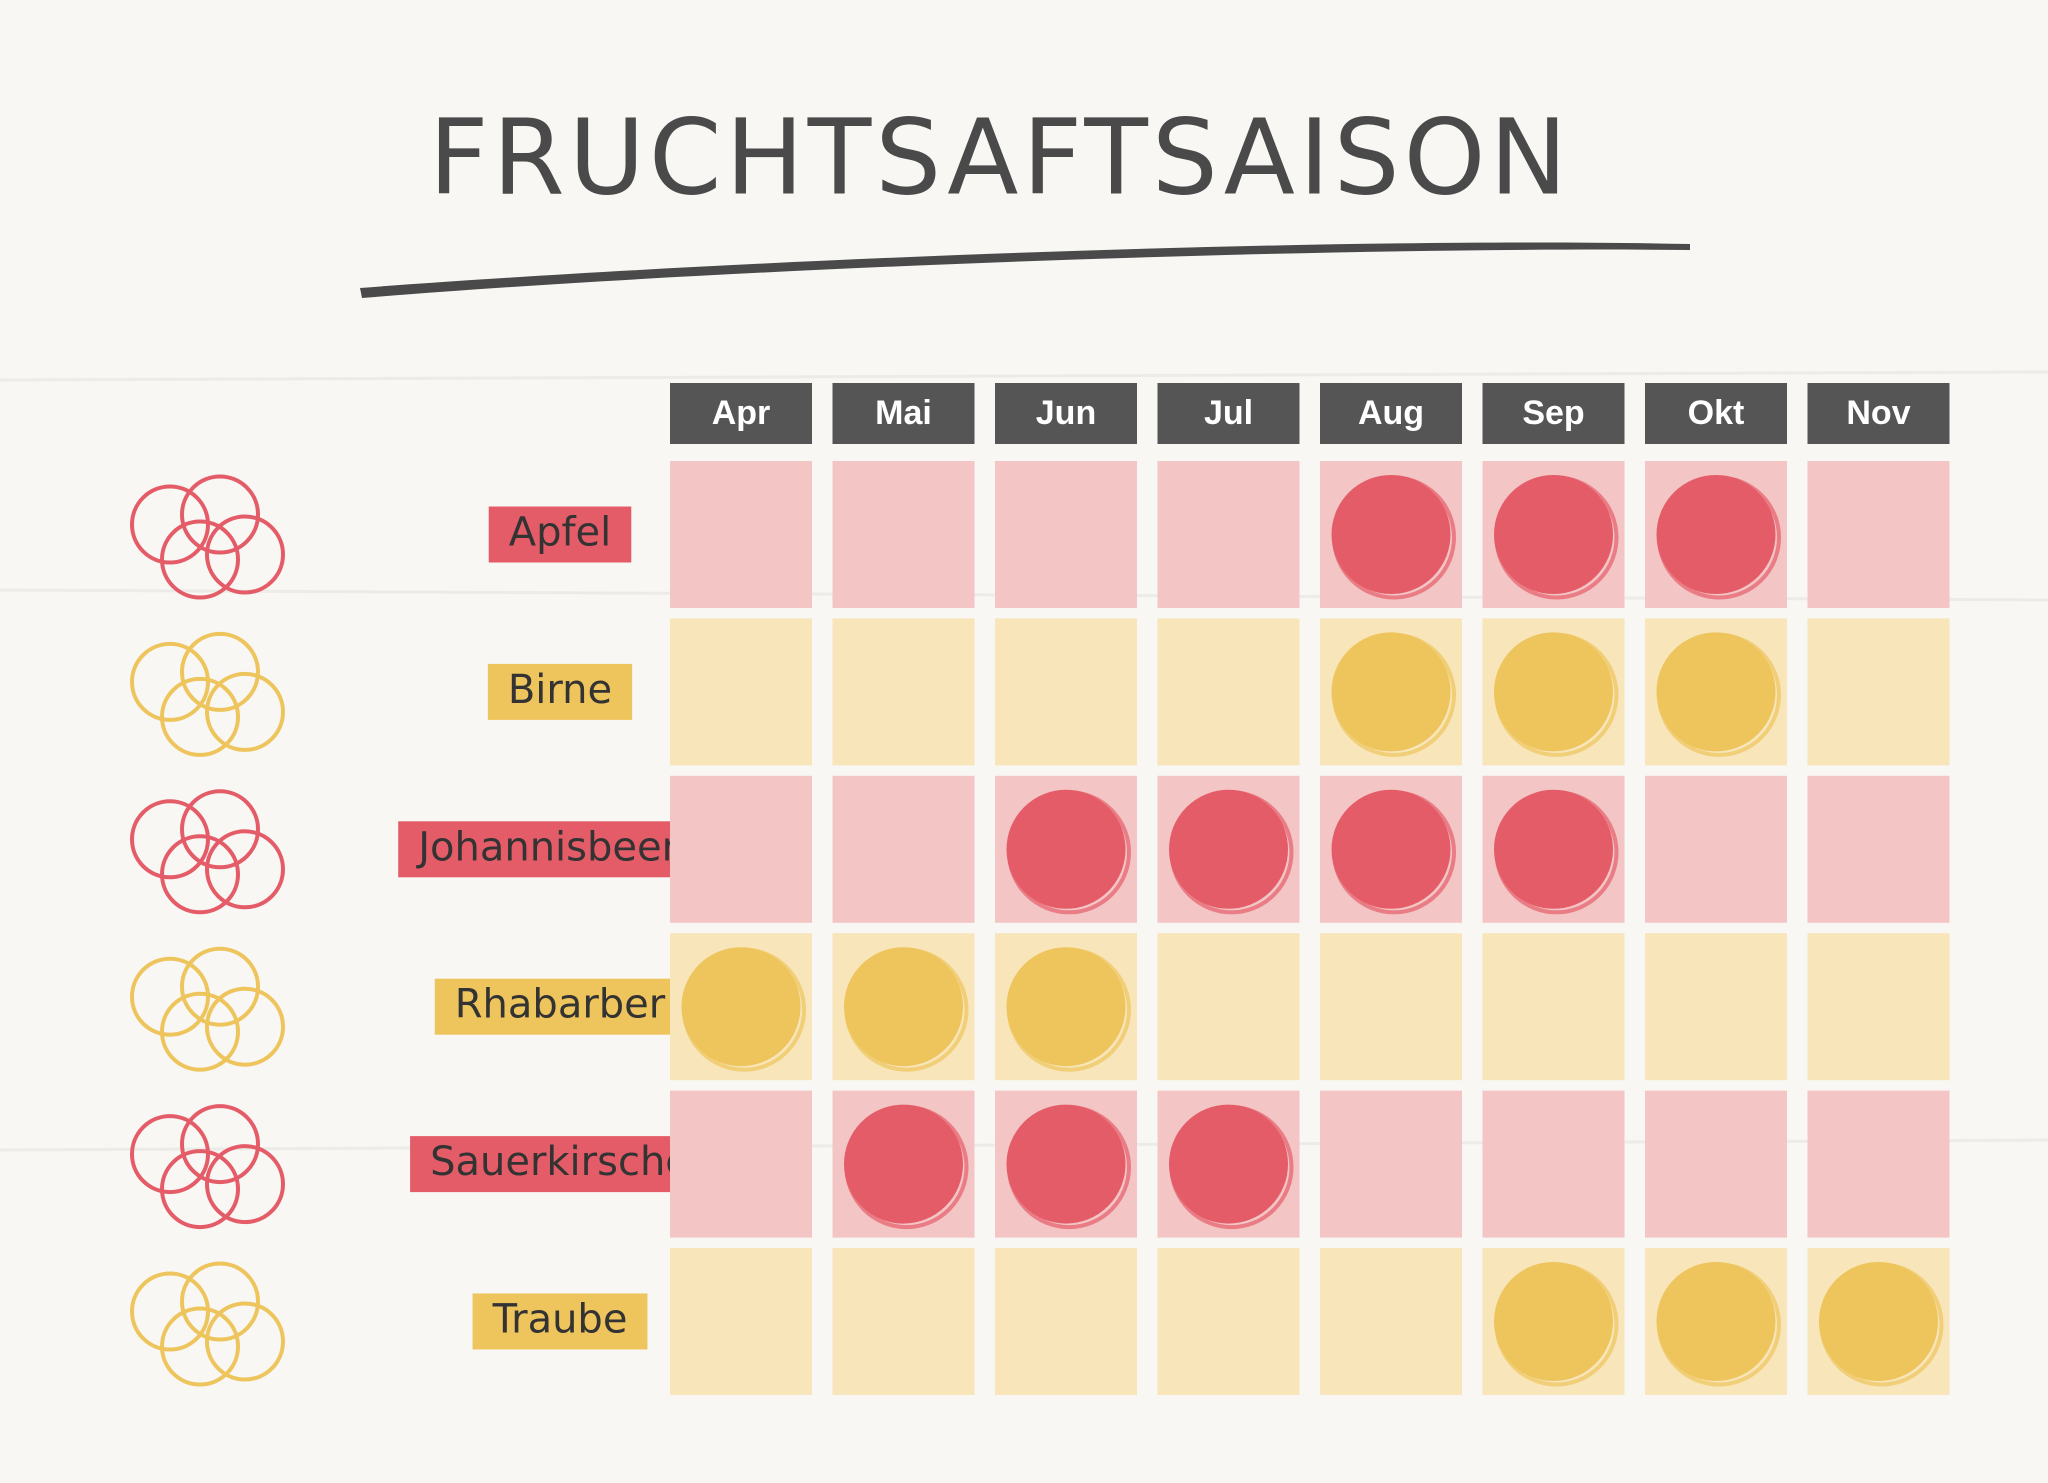  What do you see at coordinates (560, 690) in the screenshot?
I see `fruit-label: Birne` at bounding box center [560, 690].